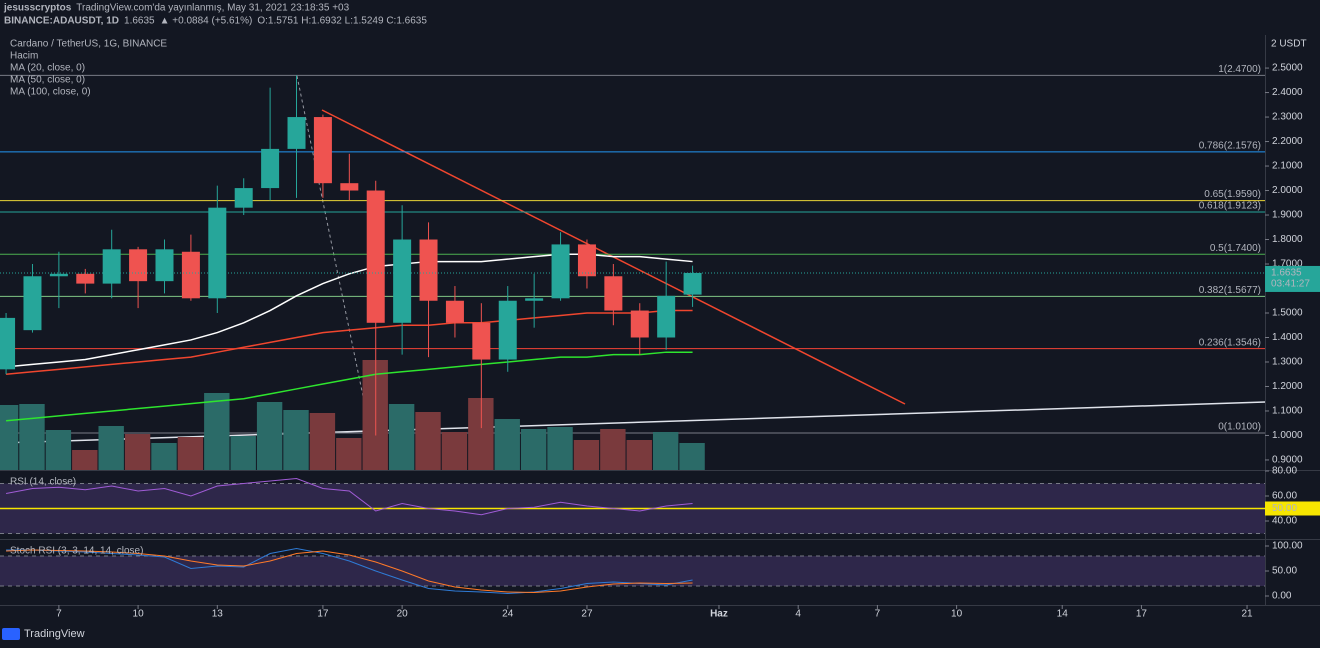 The height and width of the screenshot is (648, 1320). I want to click on x-tick-label: 10, so click(139, 614).